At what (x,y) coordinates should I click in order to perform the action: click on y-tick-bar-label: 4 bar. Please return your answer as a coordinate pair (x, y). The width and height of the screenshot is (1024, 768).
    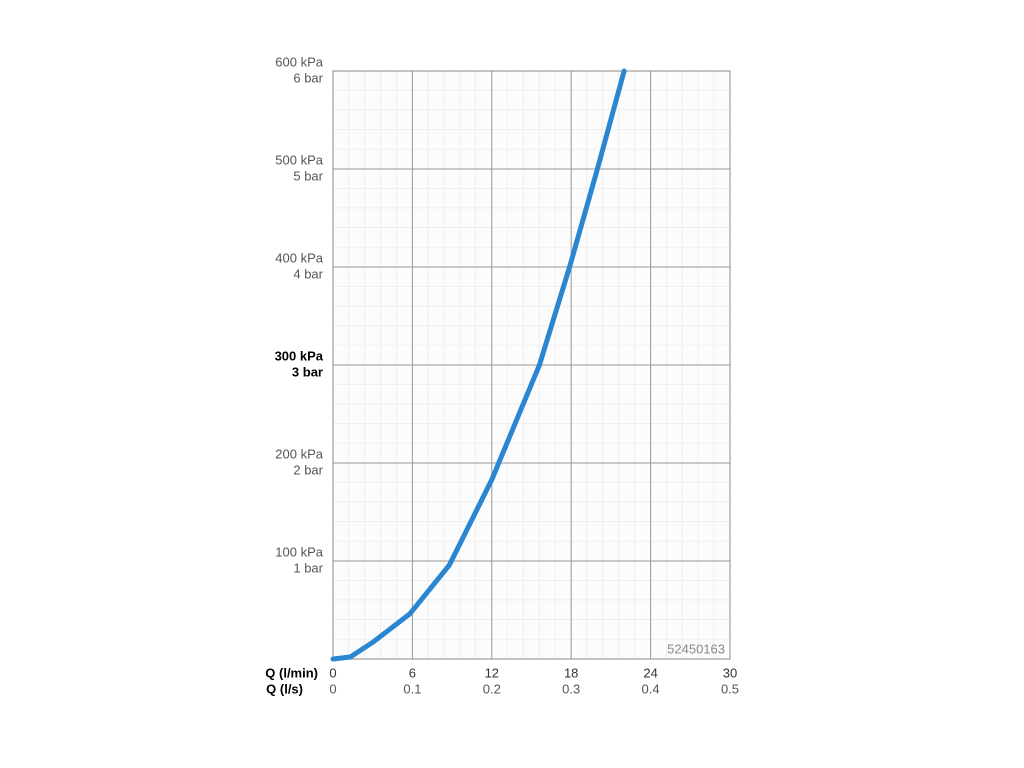
    Looking at the image, I should click on (308, 273).